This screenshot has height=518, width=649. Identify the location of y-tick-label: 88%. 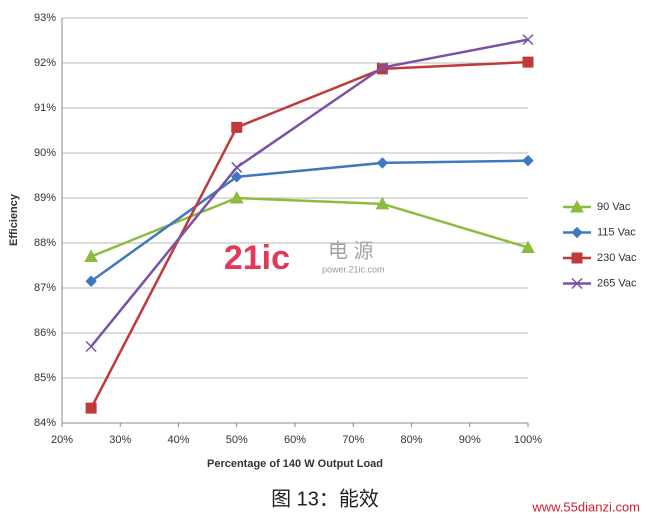
(45, 243).